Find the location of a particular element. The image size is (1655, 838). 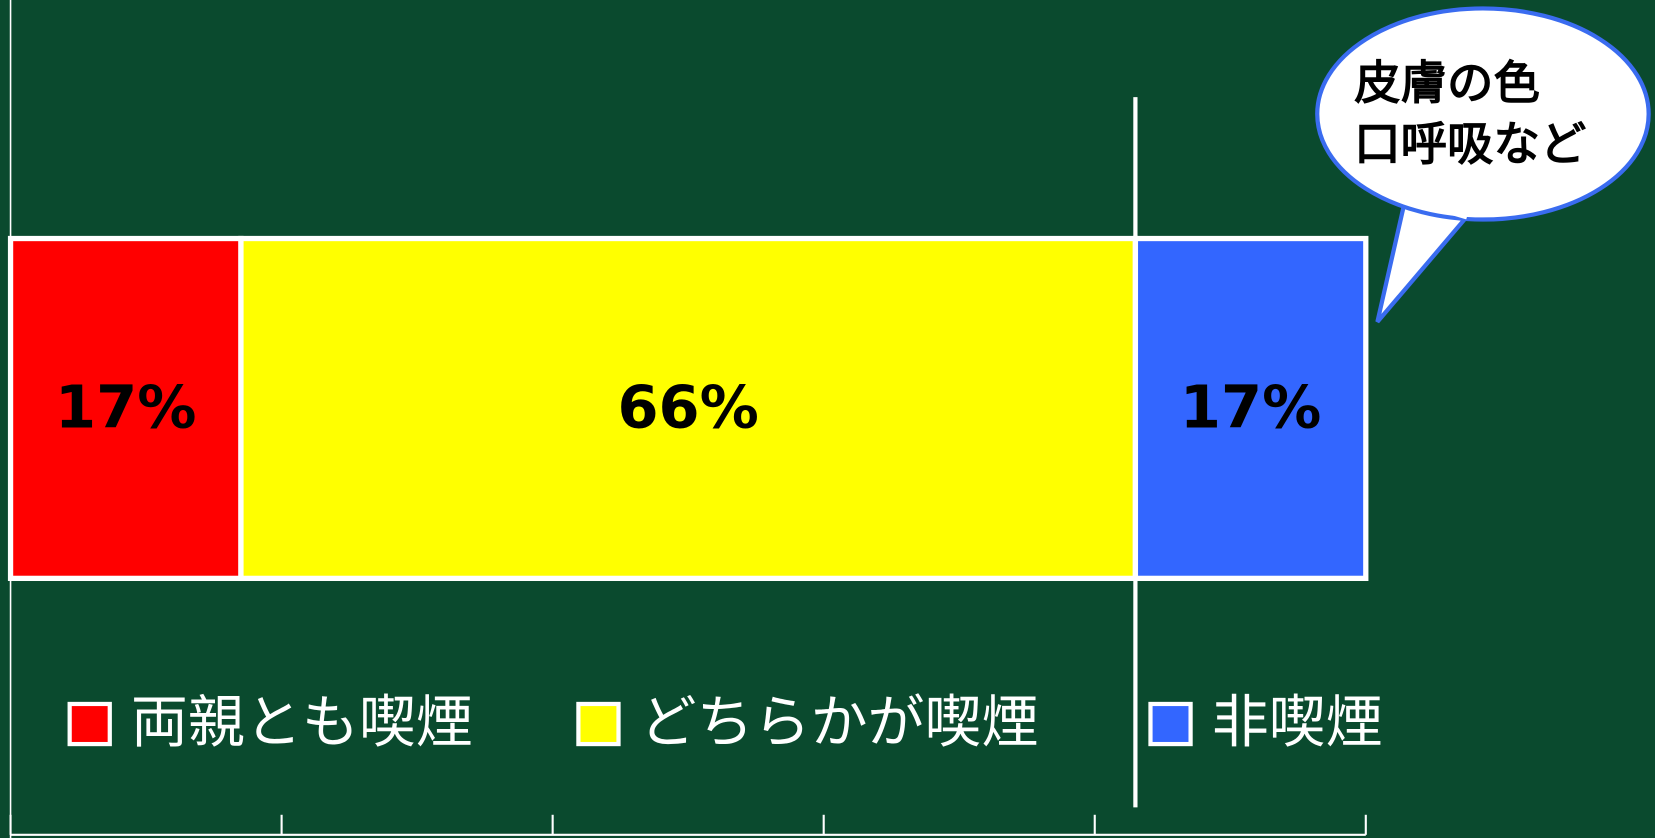

data-label: 66% is located at coordinates (687, 407).